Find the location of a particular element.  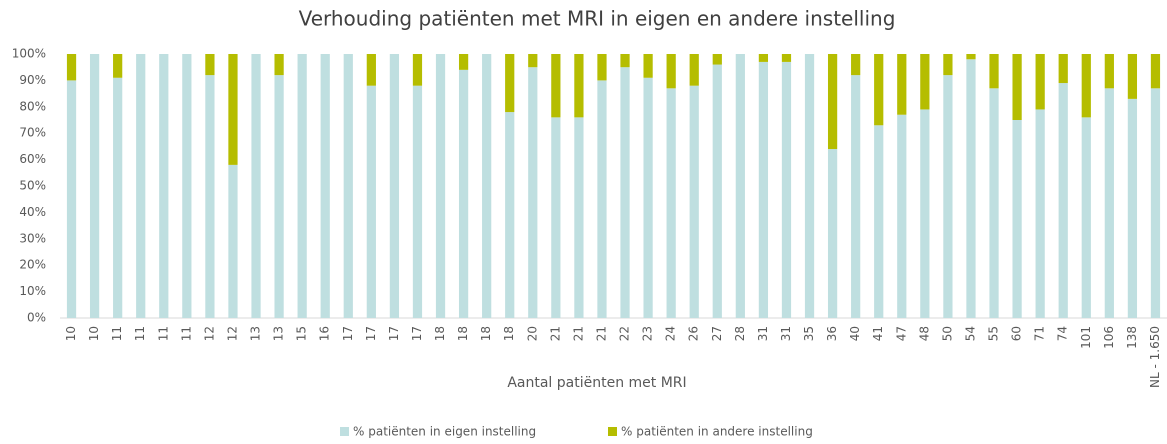

y-tick-label: 10% is located at coordinates (32, 291).